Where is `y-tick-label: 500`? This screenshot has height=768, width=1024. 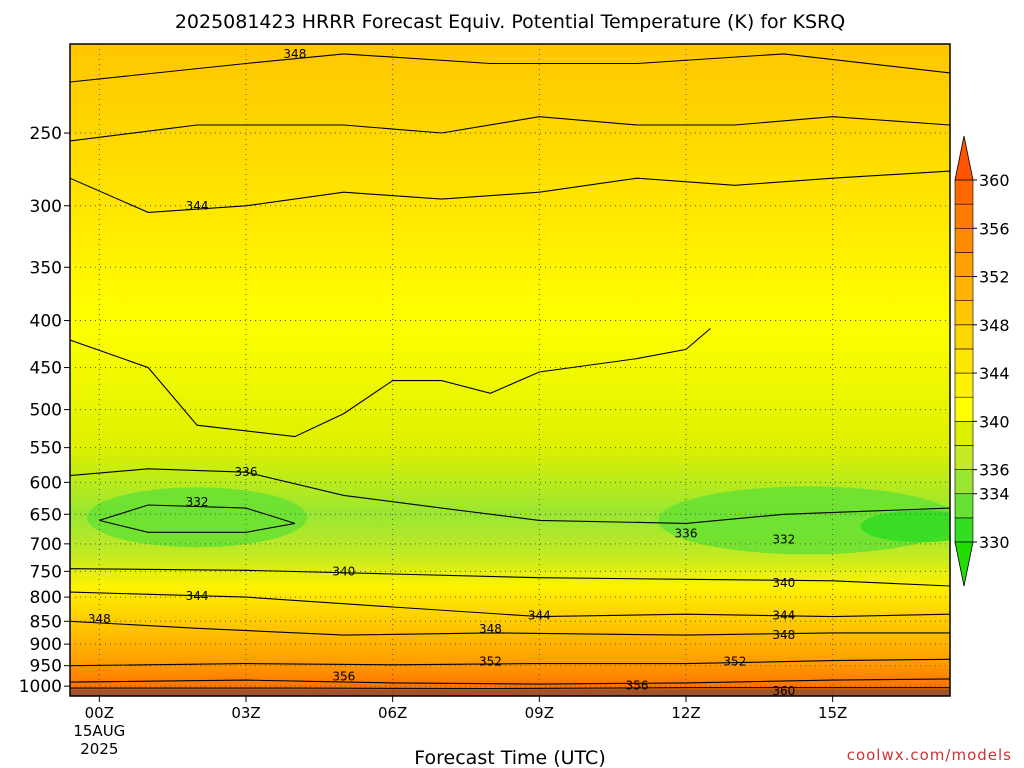 y-tick-label: 500 is located at coordinates (46, 411).